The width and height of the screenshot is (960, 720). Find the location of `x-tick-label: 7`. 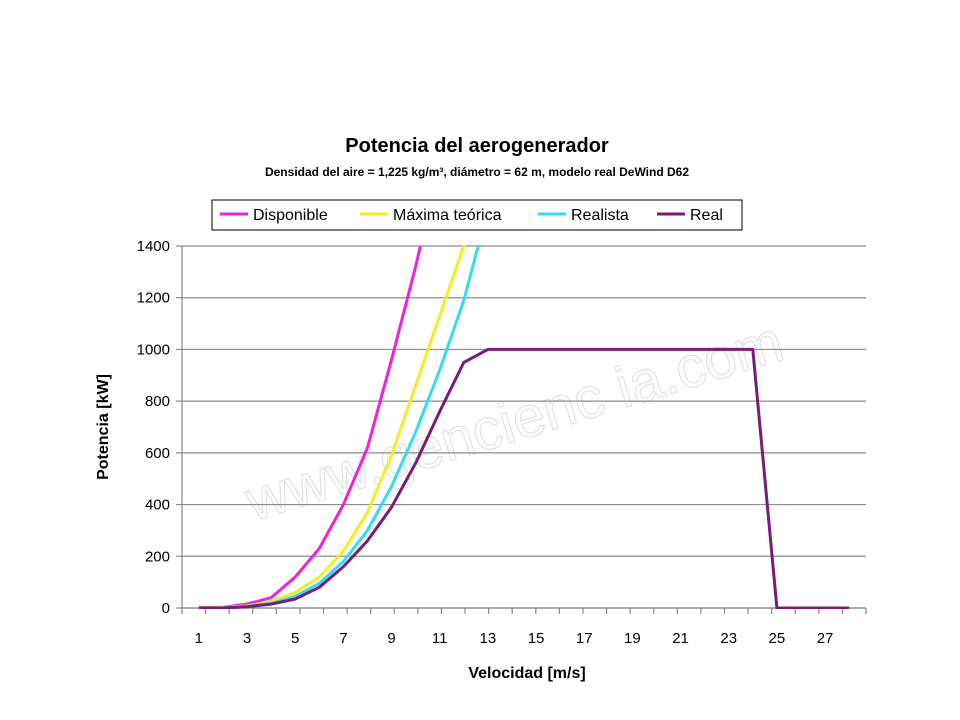

x-tick-label: 7 is located at coordinates (343, 638).